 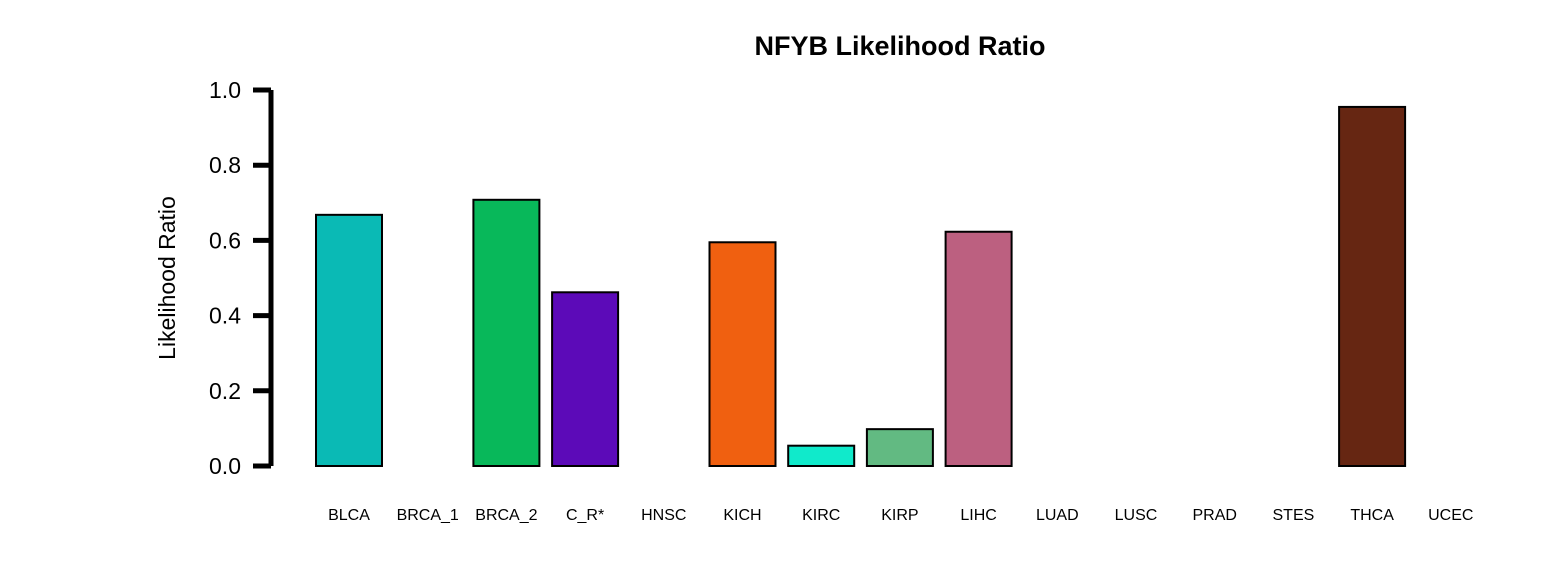 What do you see at coordinates (225, 240) in the screenshot?
I see `y-tick-label: 0.6` at bounding box center [225, 240].